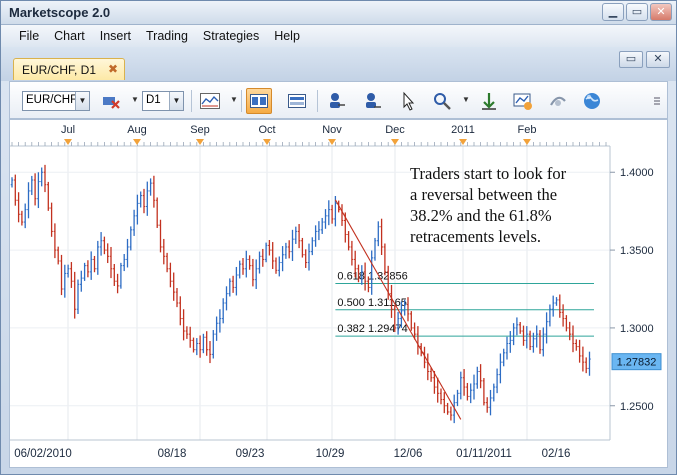  What do you see at coordinates (372, 303) in the screenshot?
I see `fib-level-label: 0.500 1.31165` at bounding box center [372, 303].